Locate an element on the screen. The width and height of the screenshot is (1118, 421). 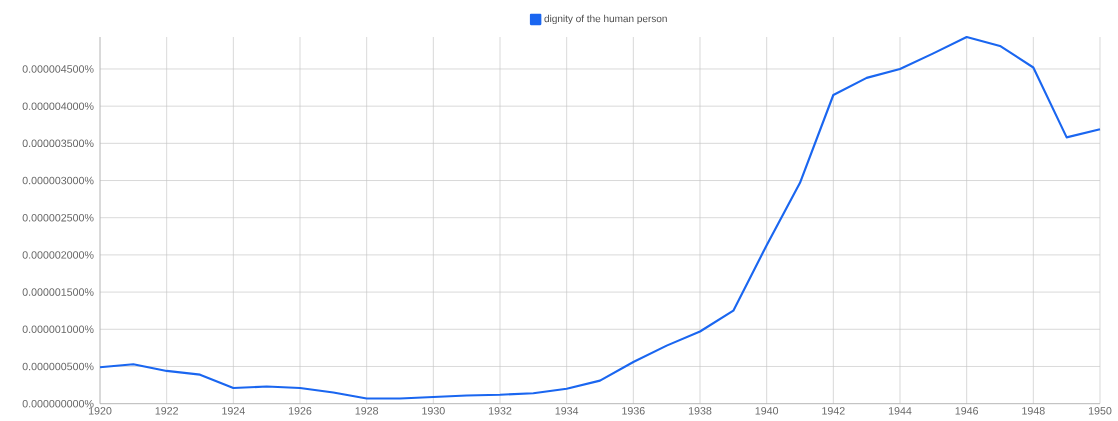
x-tick-label: 1950 is located at coordinates (1100, 411).